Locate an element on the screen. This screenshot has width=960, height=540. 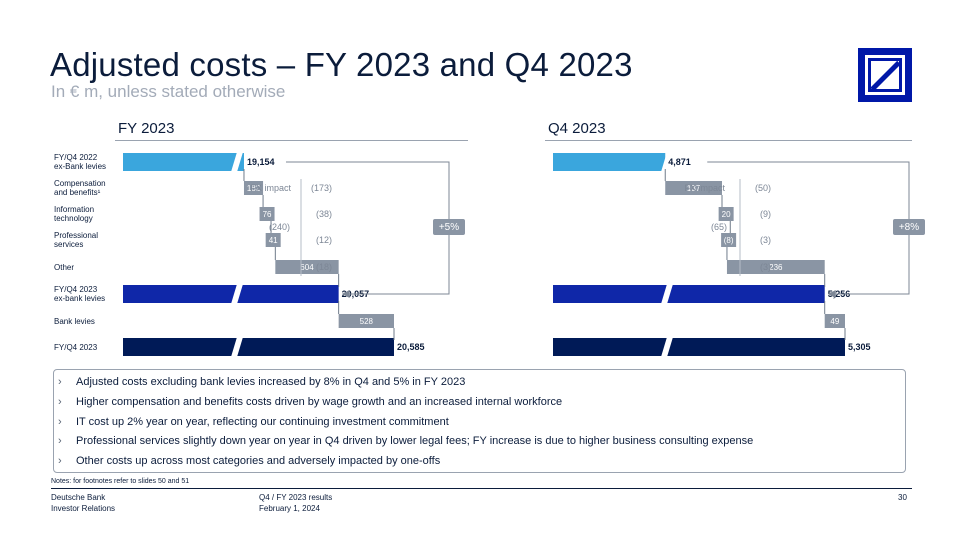
category-label-line: Bank levies is located at coordinates (74, 321).